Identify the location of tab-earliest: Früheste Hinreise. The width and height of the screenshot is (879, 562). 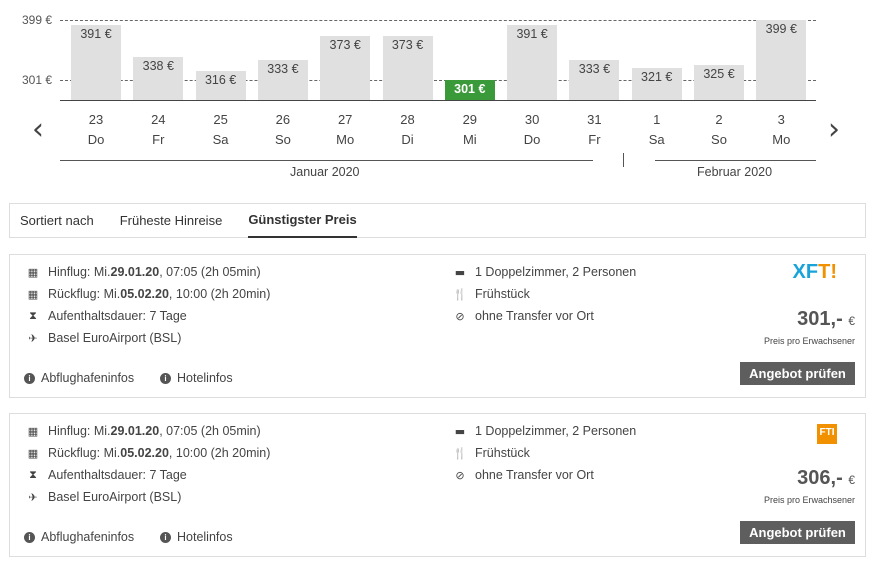
(171, 220).